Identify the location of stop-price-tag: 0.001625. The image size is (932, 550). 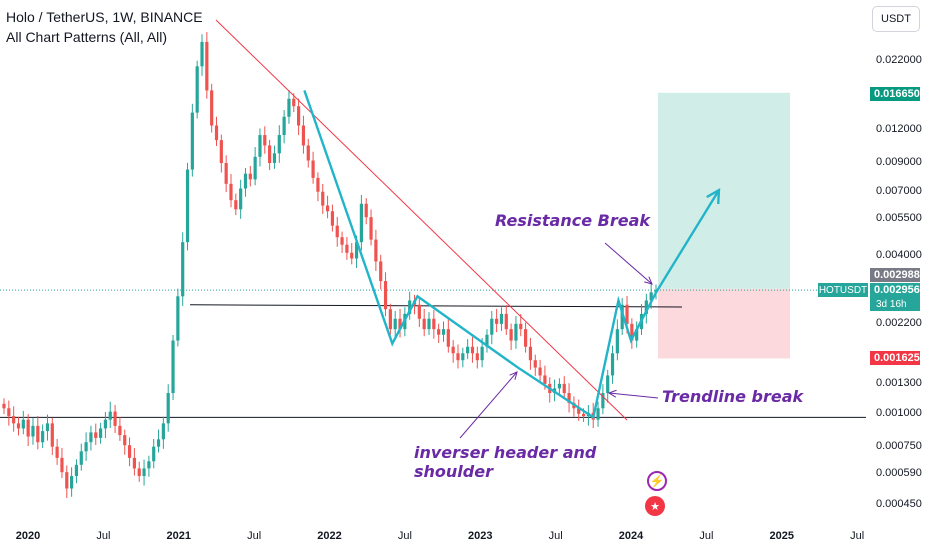
(895, 358).